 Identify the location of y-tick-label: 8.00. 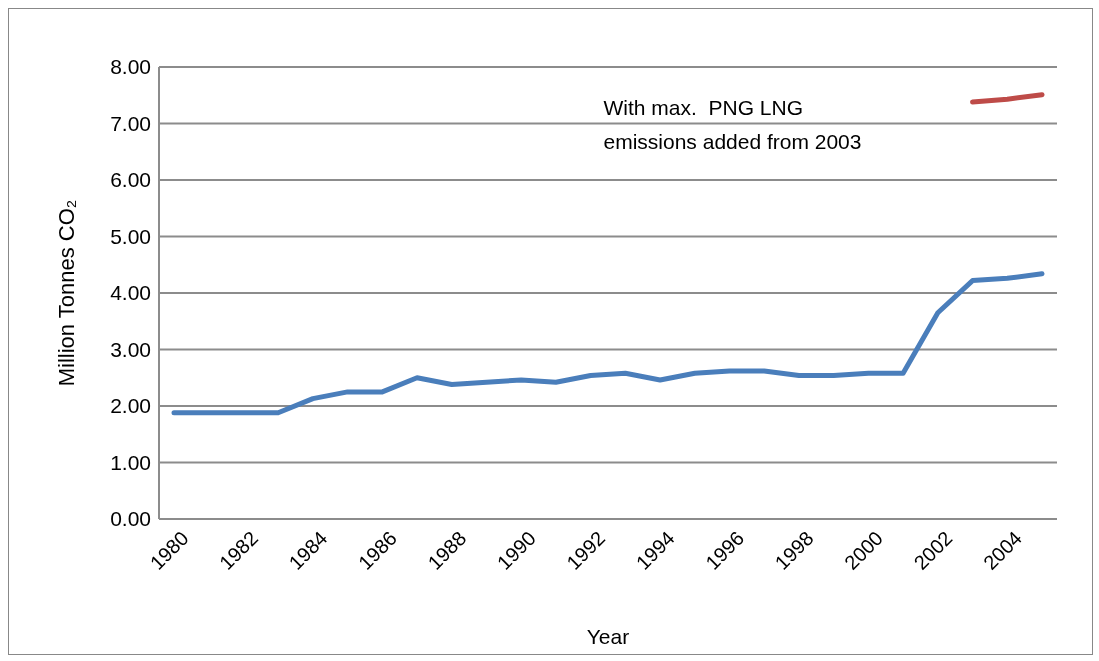
(130, 67).